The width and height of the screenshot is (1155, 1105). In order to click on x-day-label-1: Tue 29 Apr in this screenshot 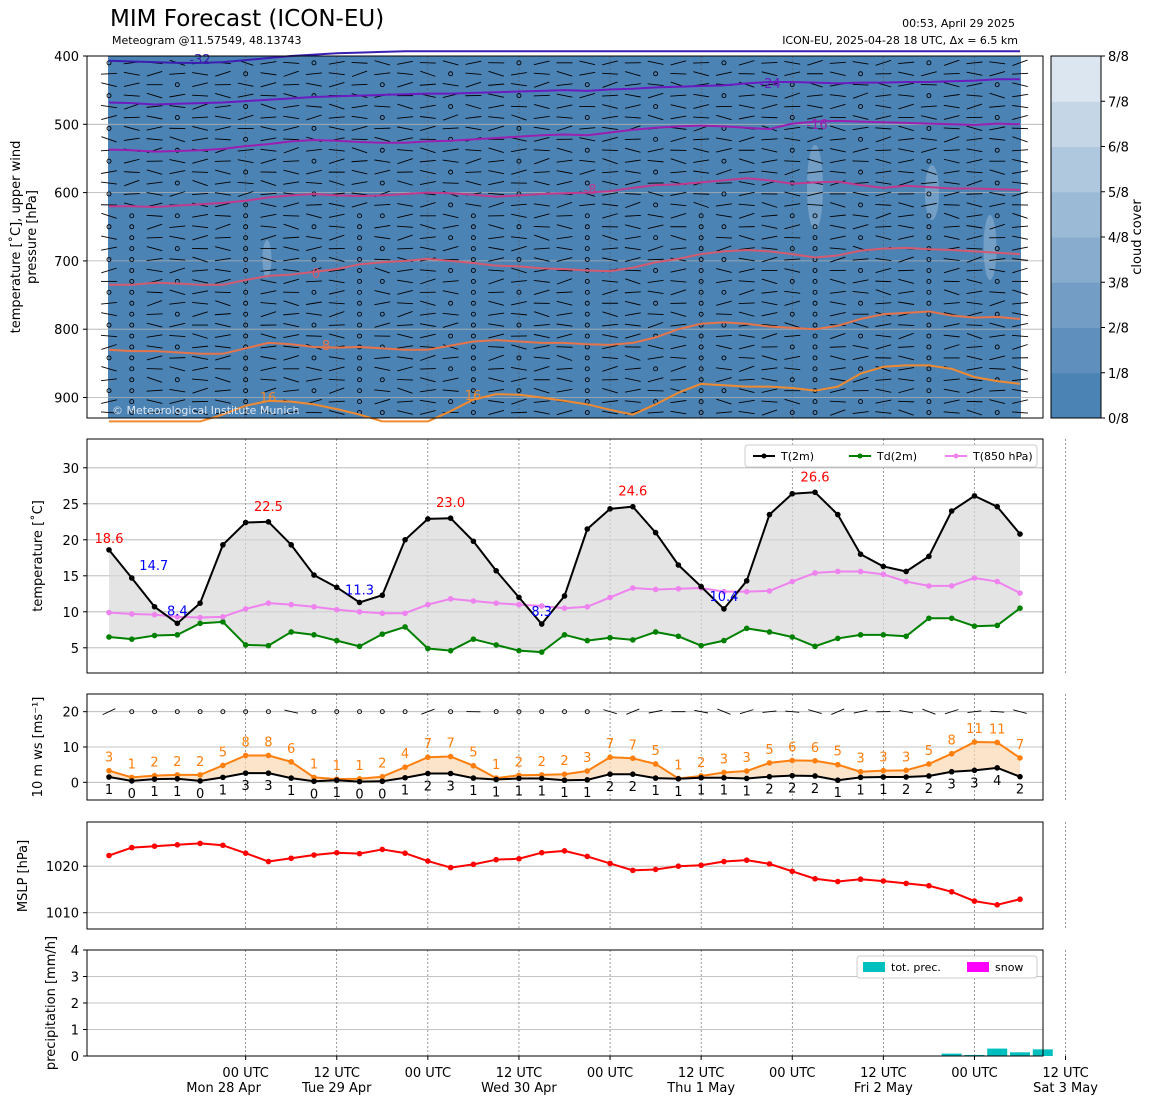, I will do `click(336, 1088)`.